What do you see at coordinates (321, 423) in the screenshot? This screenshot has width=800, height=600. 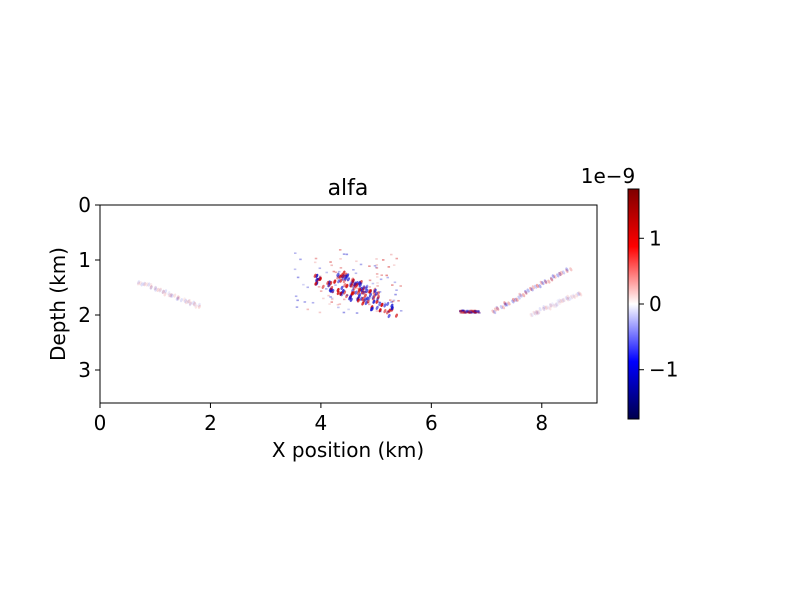 I see `x-tick-label: 4` at bounding box center [321, 423].